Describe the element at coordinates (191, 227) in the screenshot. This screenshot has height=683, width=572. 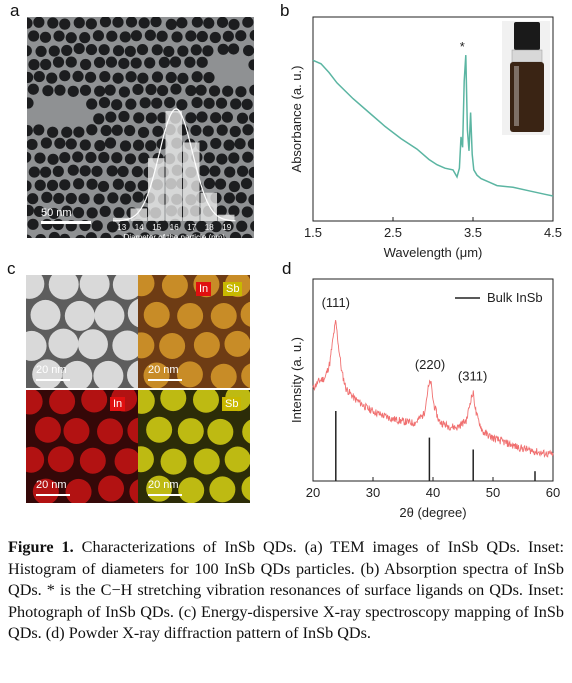
I see `histogram-tick-label: 17` at that location.